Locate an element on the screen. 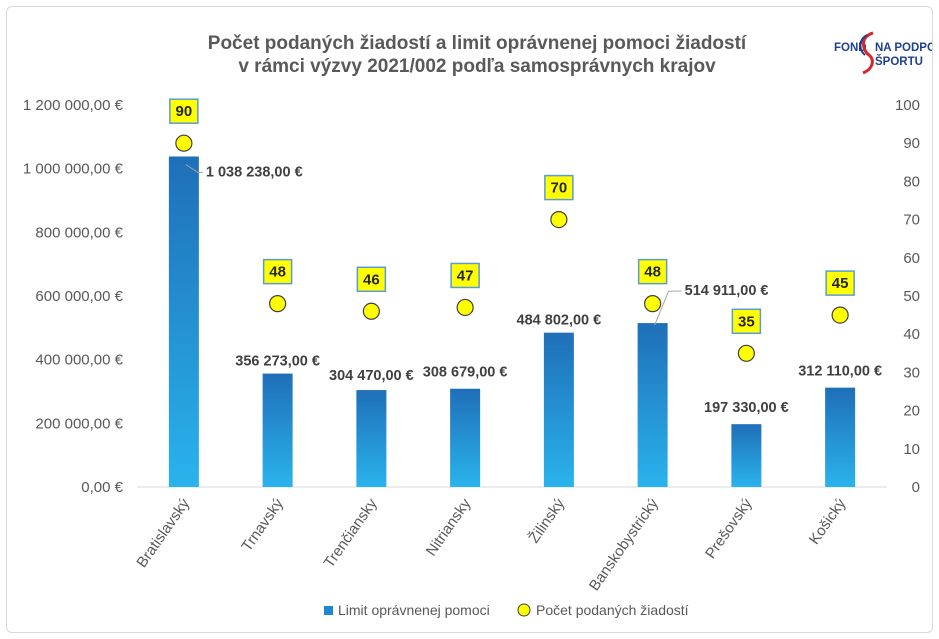 This screenshot has width=939, height=639. bar-value-label: 484 802,00 € is located at coordinates (559, 321).